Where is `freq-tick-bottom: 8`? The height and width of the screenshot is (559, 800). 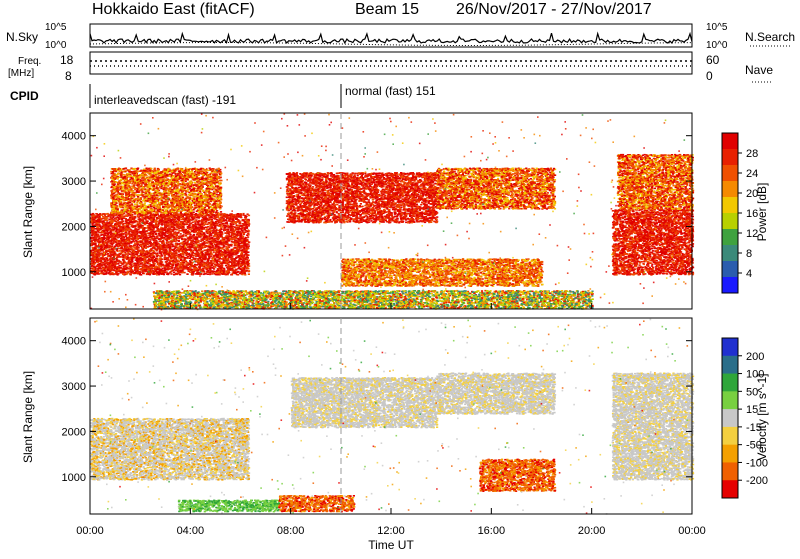
freq-tick-bottom: 8 is located at coordinates (68, 76).